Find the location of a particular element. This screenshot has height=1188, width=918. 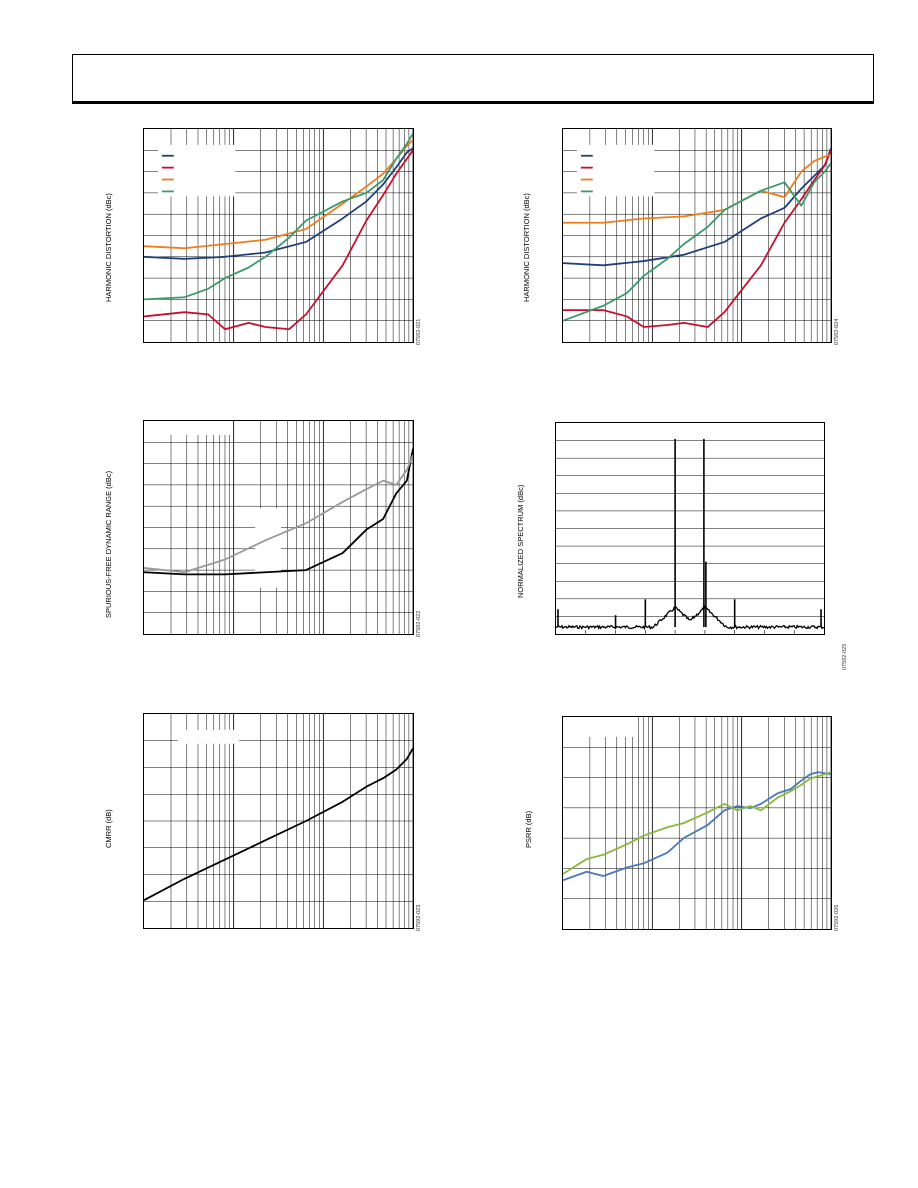

psrr-chart is located at coordinates (697, 823).